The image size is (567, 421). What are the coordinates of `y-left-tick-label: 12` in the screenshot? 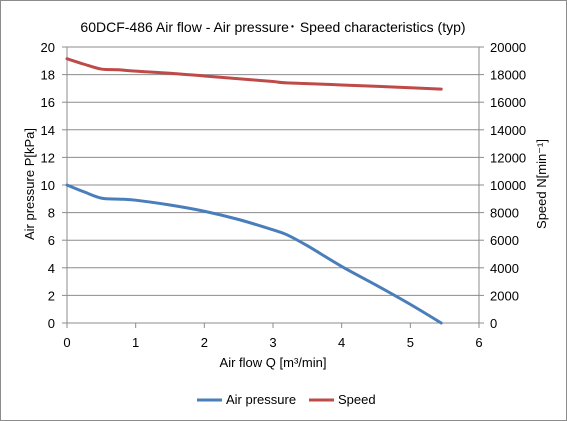 It's located at (48, 157).